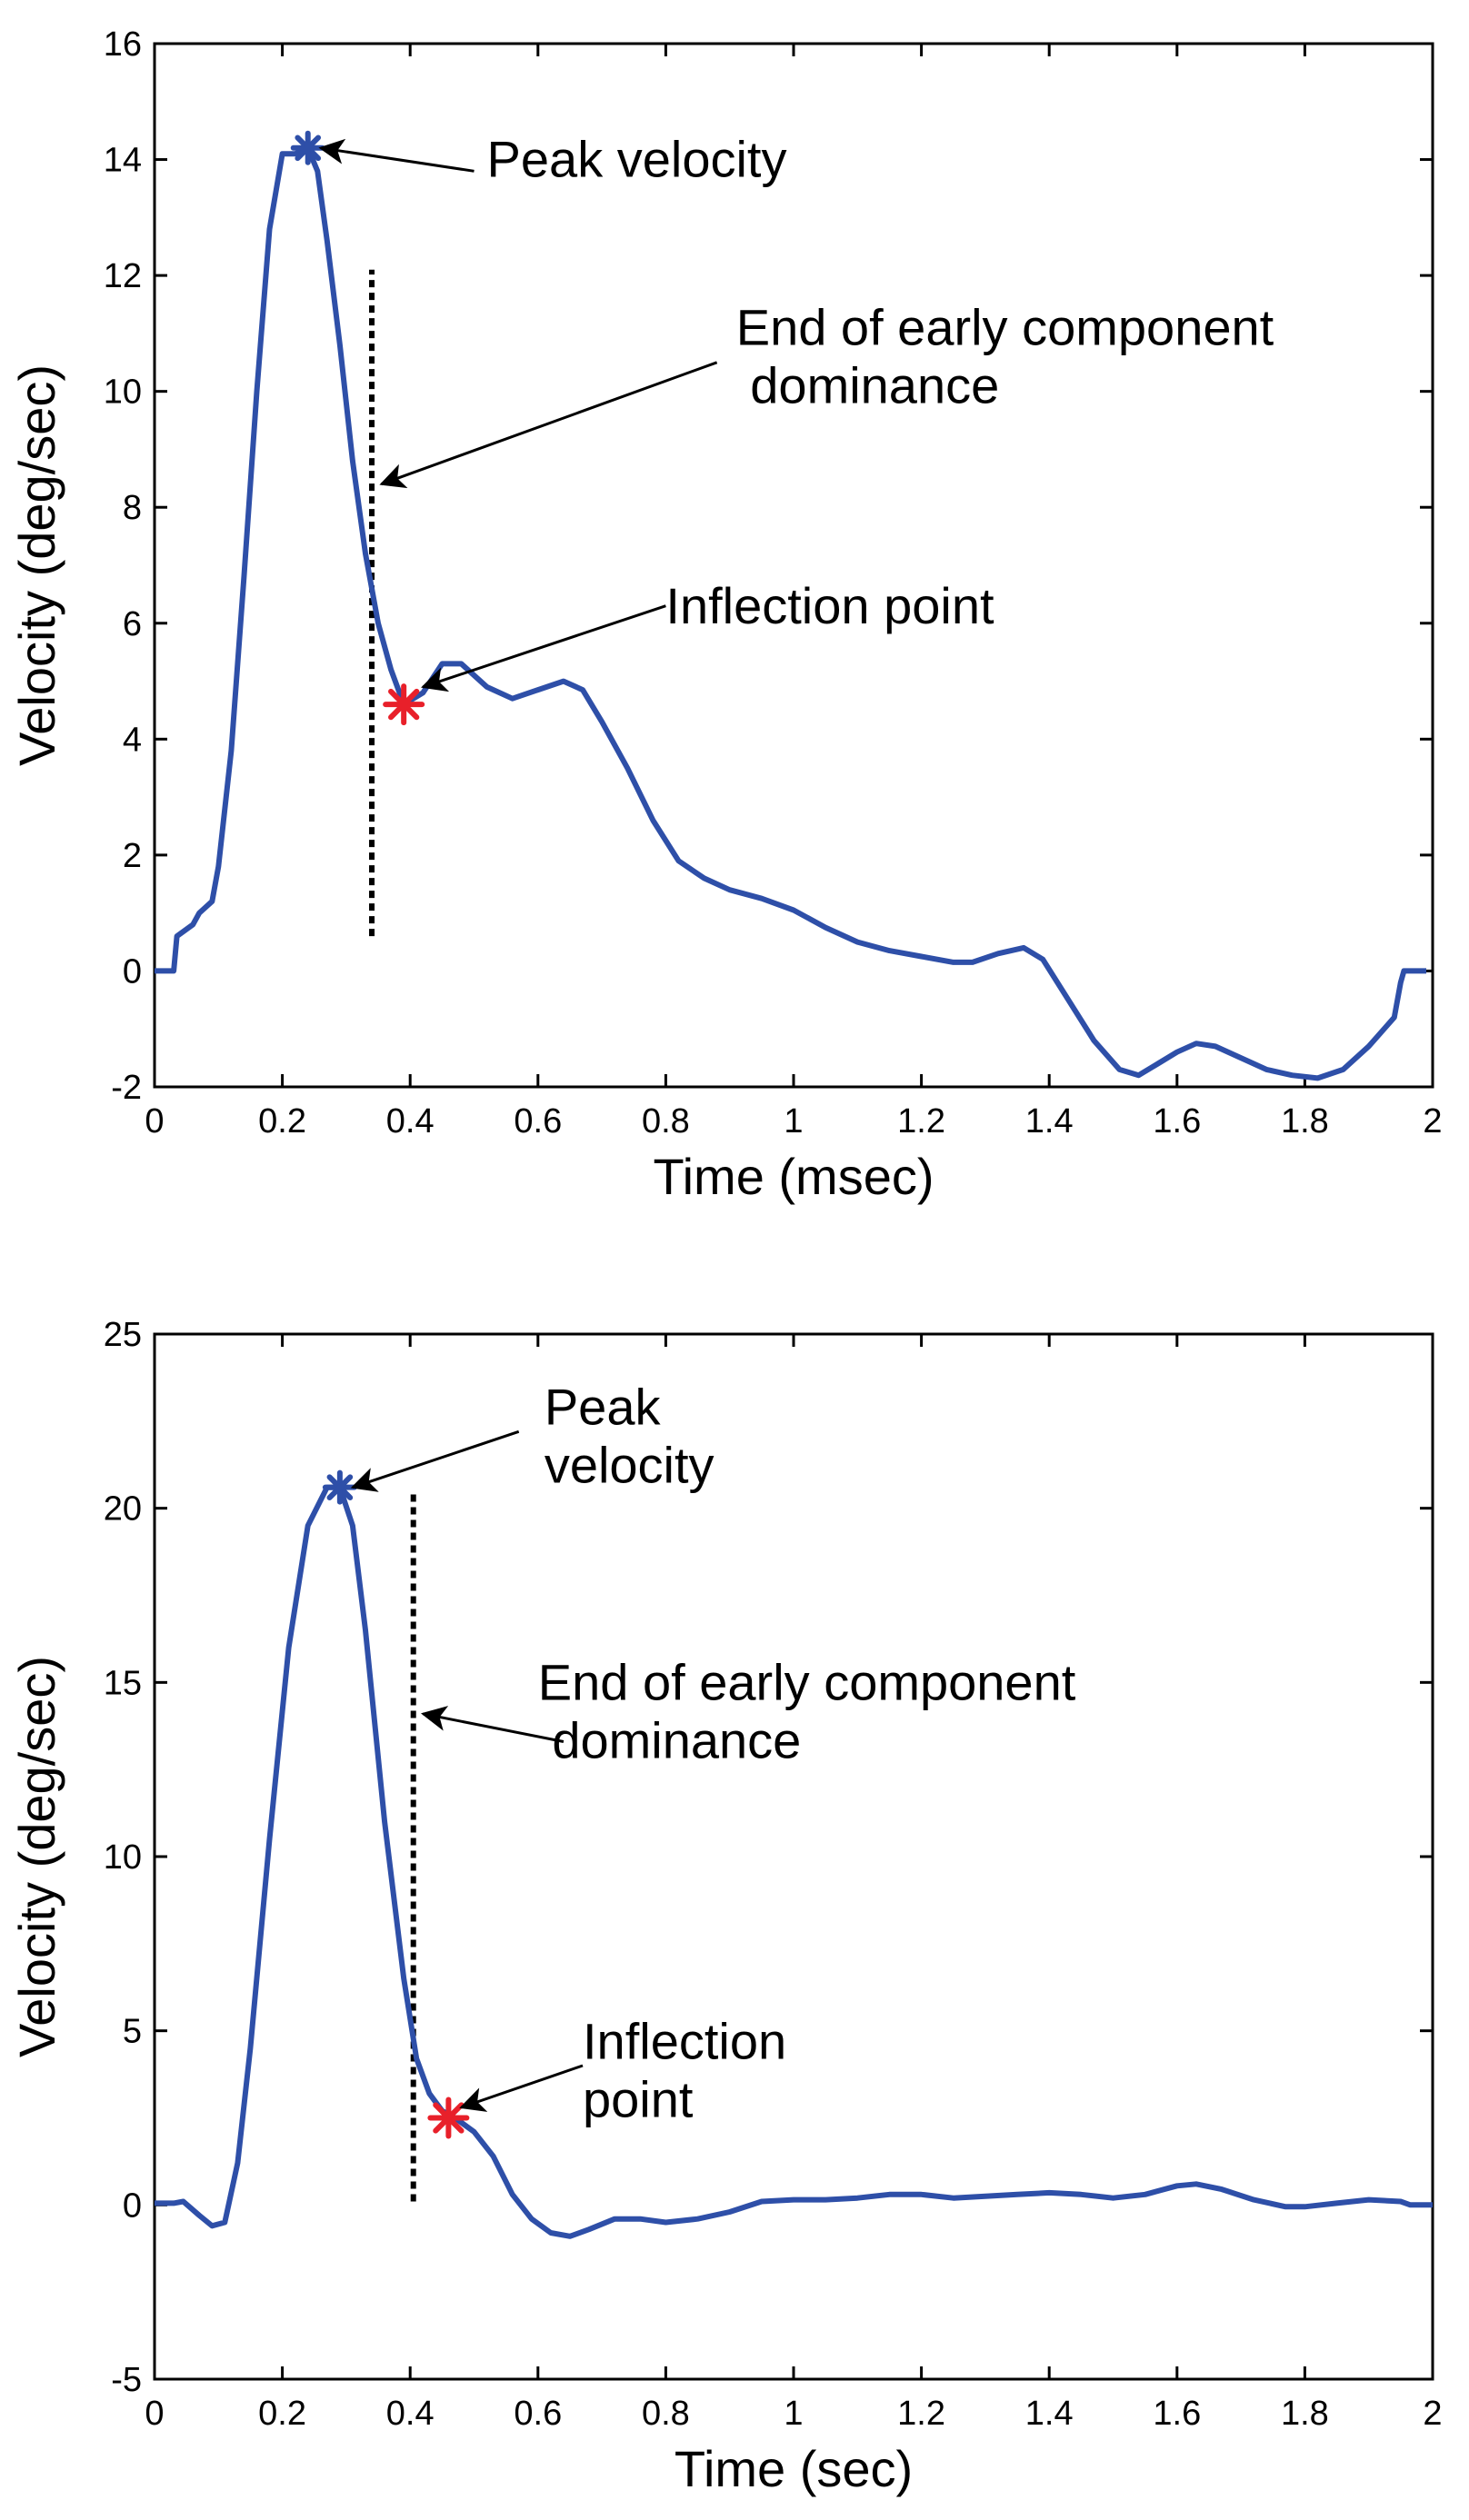  Describe the element at coordinates (685, 2040) in the screenshot. I see `inflection-point-label-line: Inflection` at that location.